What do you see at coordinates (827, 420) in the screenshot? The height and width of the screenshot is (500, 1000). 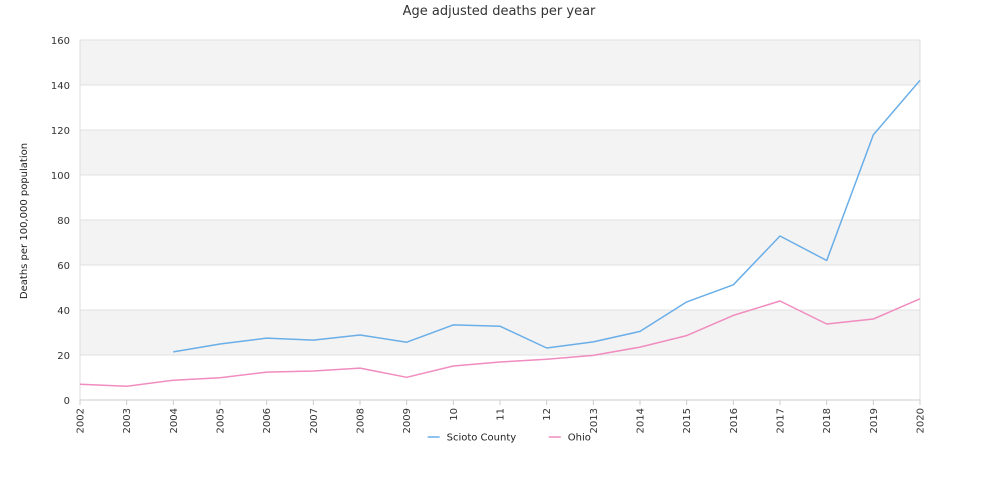 I see `x-tick-label: 2018` at bounding box center [827, 420].